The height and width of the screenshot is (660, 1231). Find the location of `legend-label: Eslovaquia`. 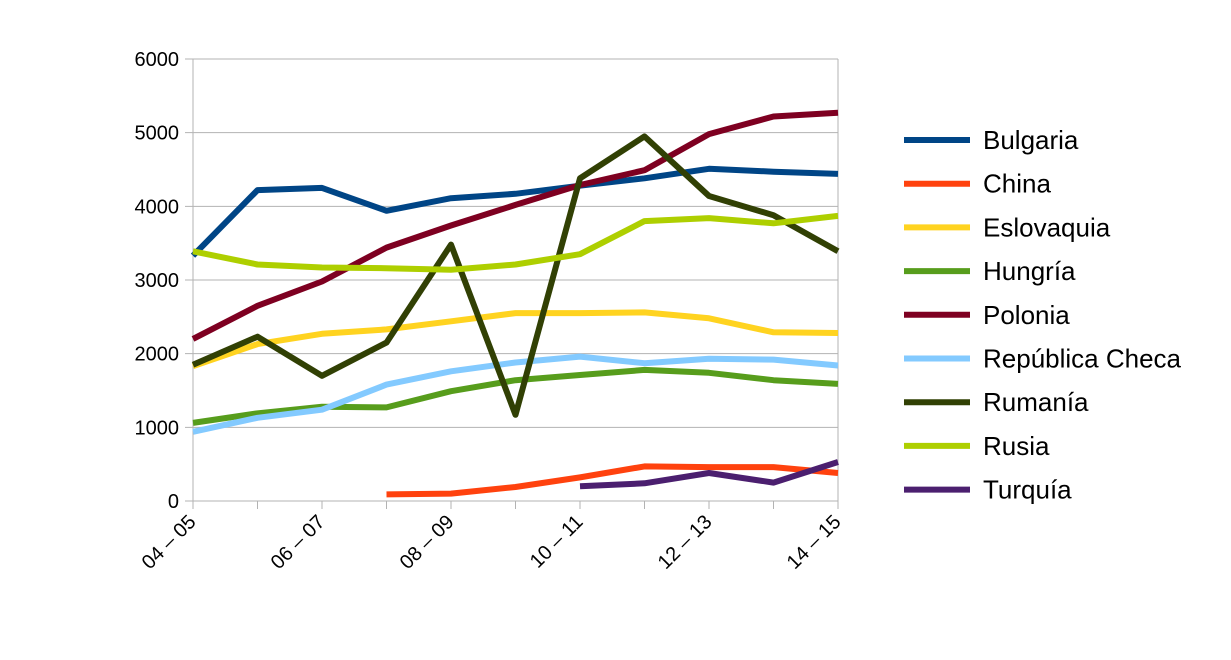

legend-label: Eslovaquia is located at coordinates (1047, 227).